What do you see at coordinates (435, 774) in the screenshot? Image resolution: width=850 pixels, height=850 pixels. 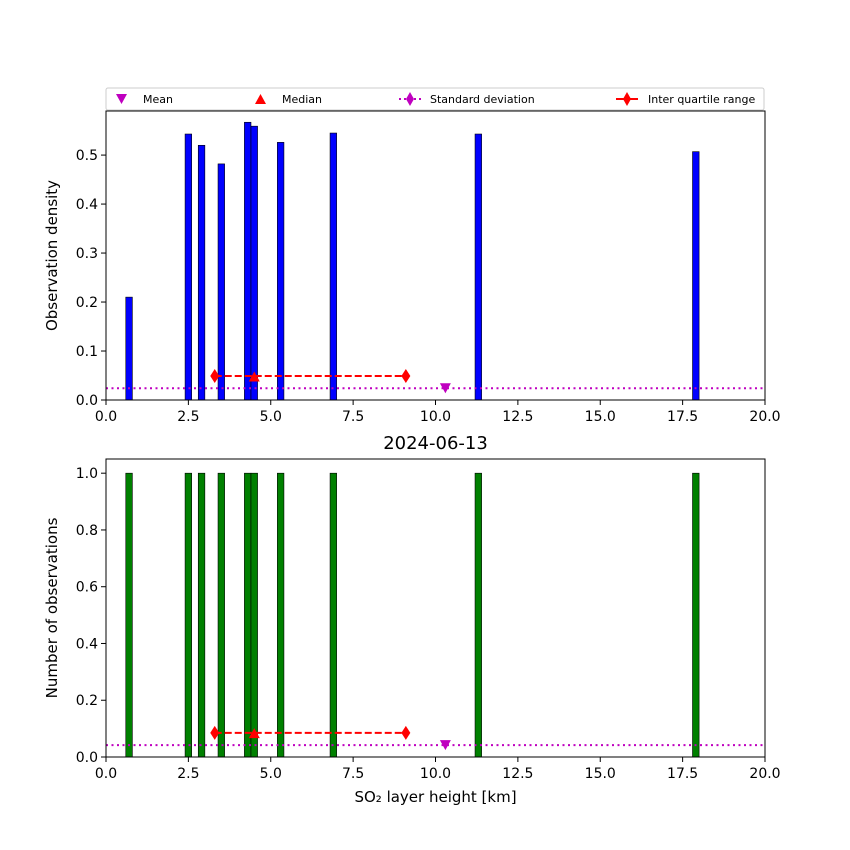 I see `count-x-tick-label: 10.0` at bounding box center [435, 774].